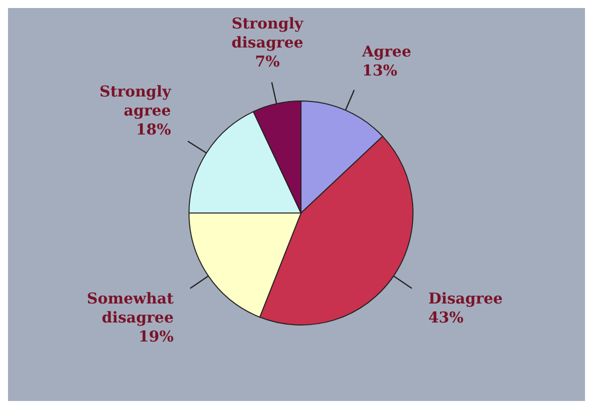 The height and width of the screenshot is (409, 593). What do you see at coordinates (267, 33) in the screenshot?
I see `slice-label: Strongly disagree` at bounding box center [267, 33].